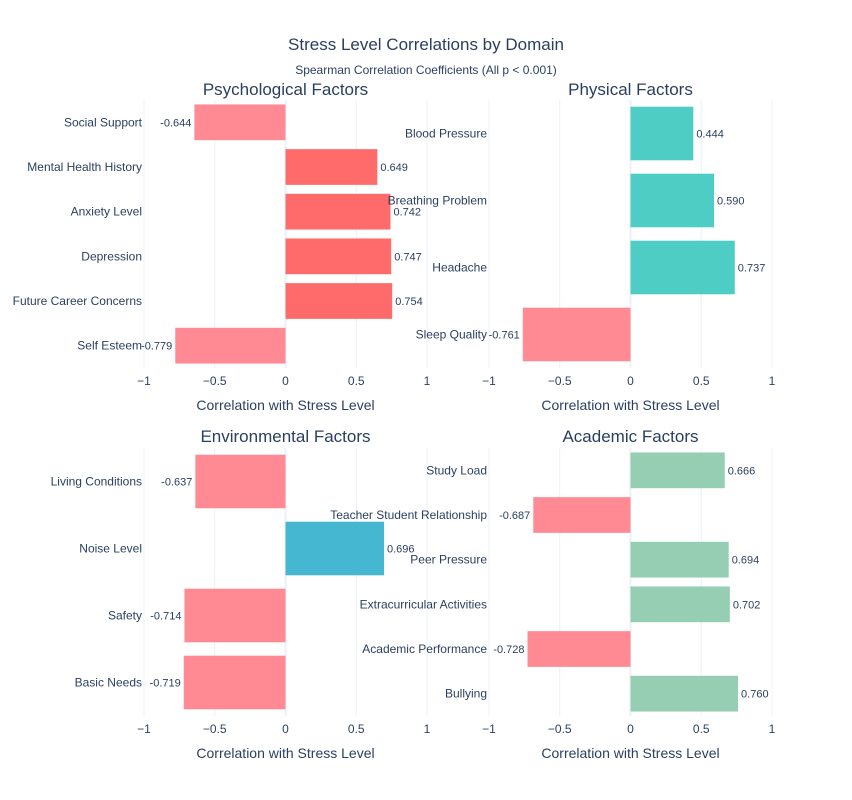 This screenshot has height=800, width=852. What do you see at coordinates (630, 436) in the screenshot?
I see `panel-title: Academic Factors` at bounding box center [630, 436].